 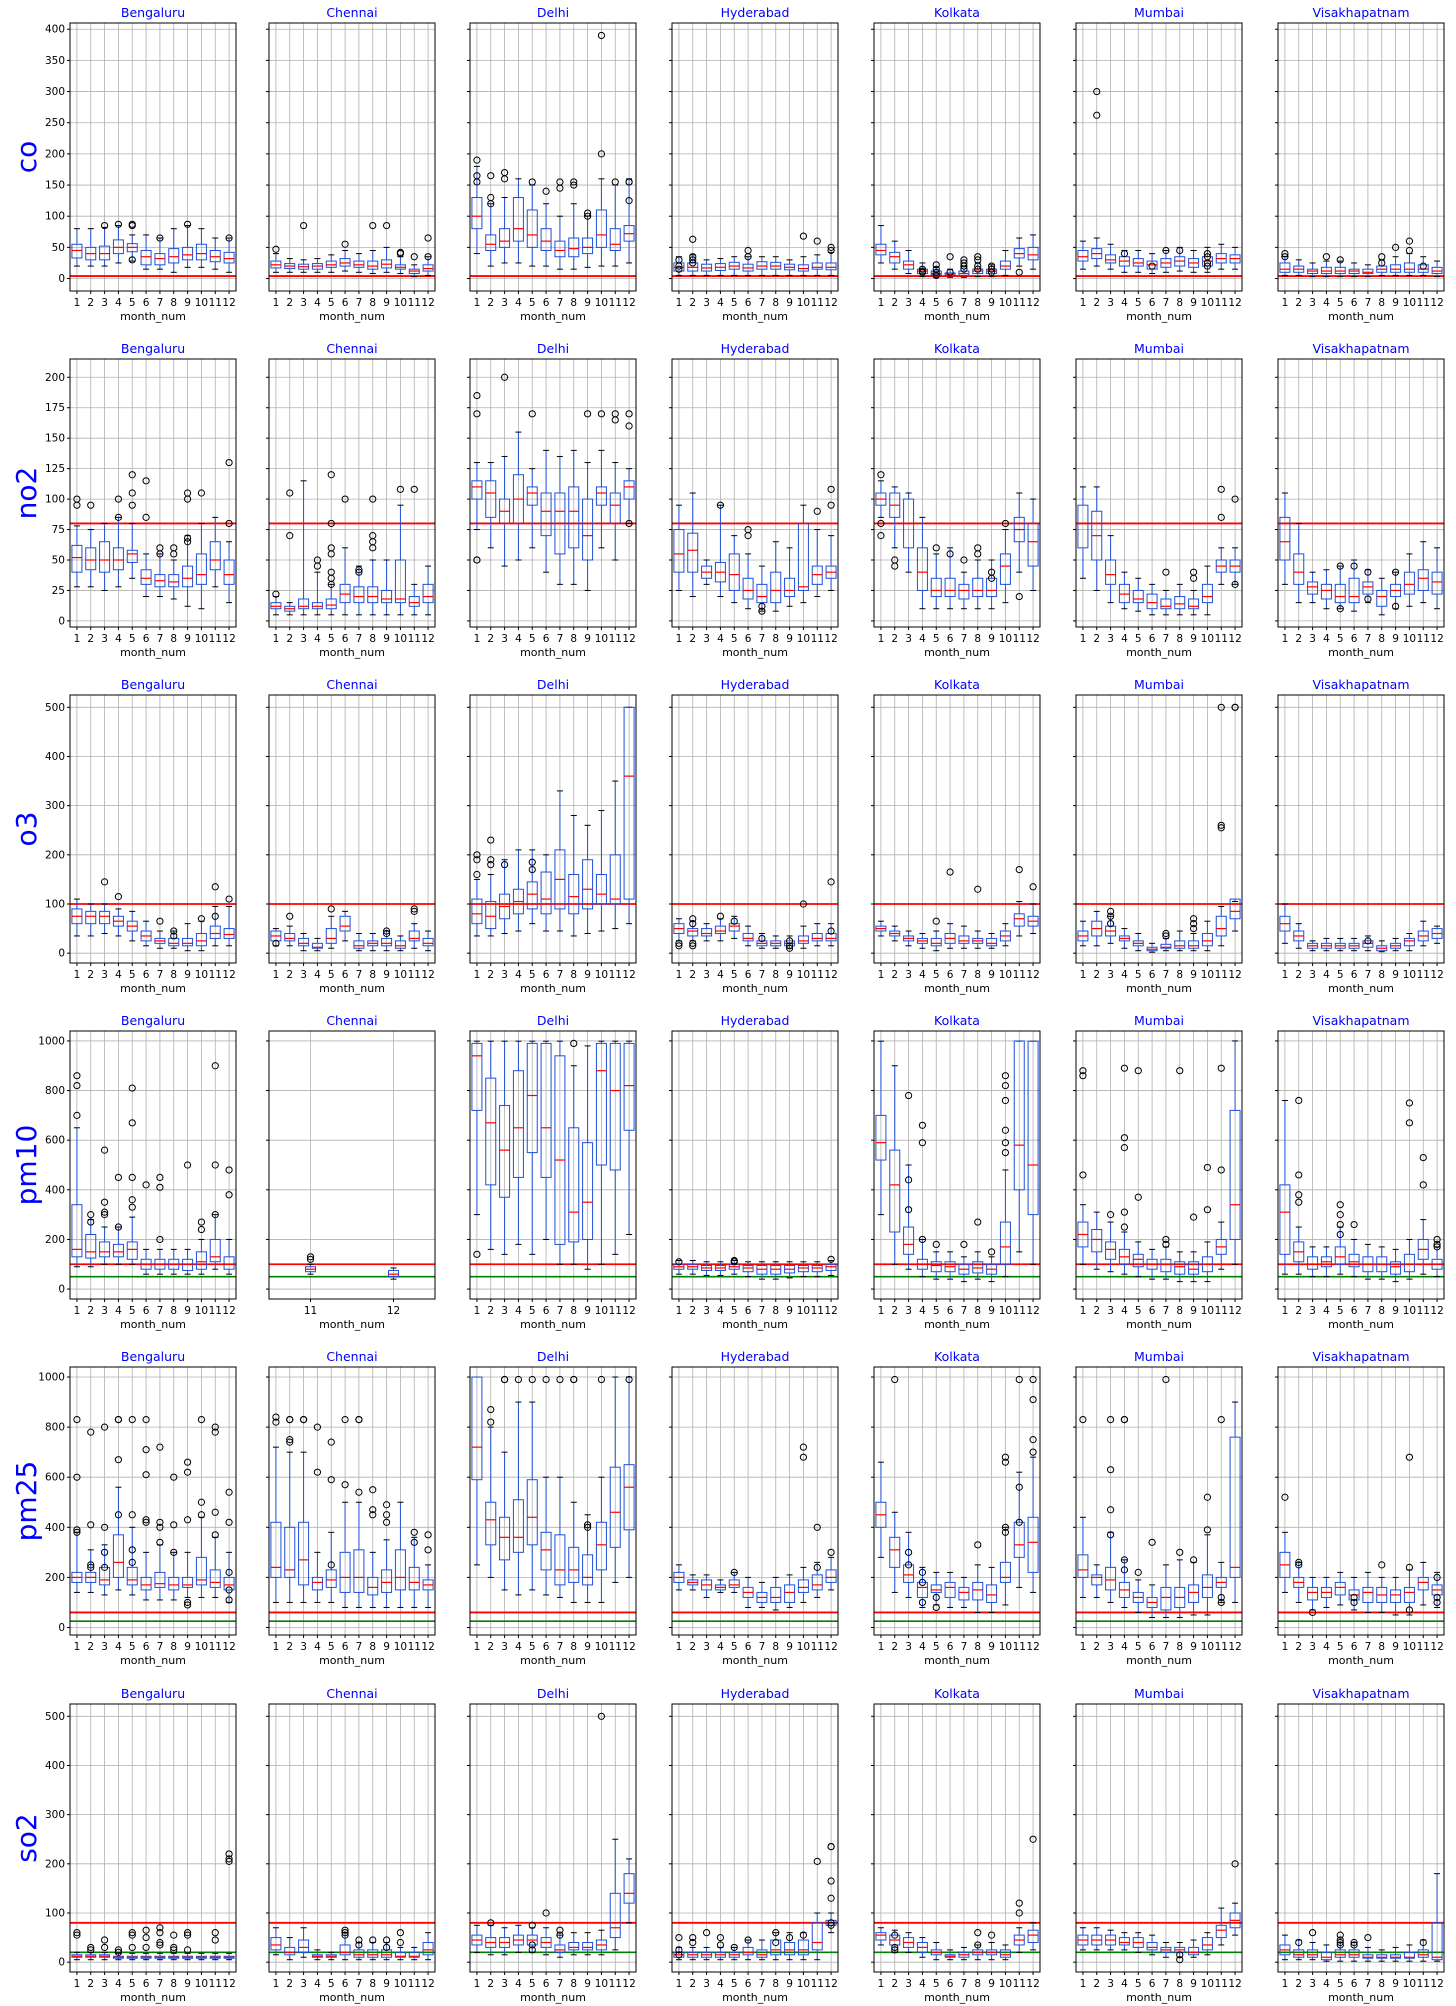 What do you see at coordinates (1159, 684) in the screenshot?
I see `panel-title: Mumbai` at bounding box center [1159, 684].